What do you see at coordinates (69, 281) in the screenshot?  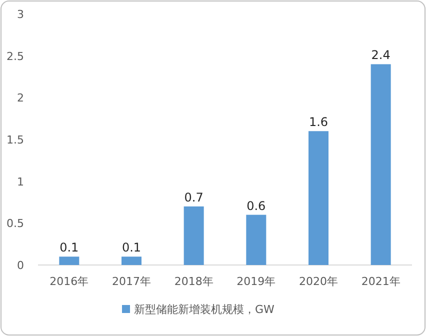 I see `x-tick-label: 2016年` at bounding box center [69, 281].